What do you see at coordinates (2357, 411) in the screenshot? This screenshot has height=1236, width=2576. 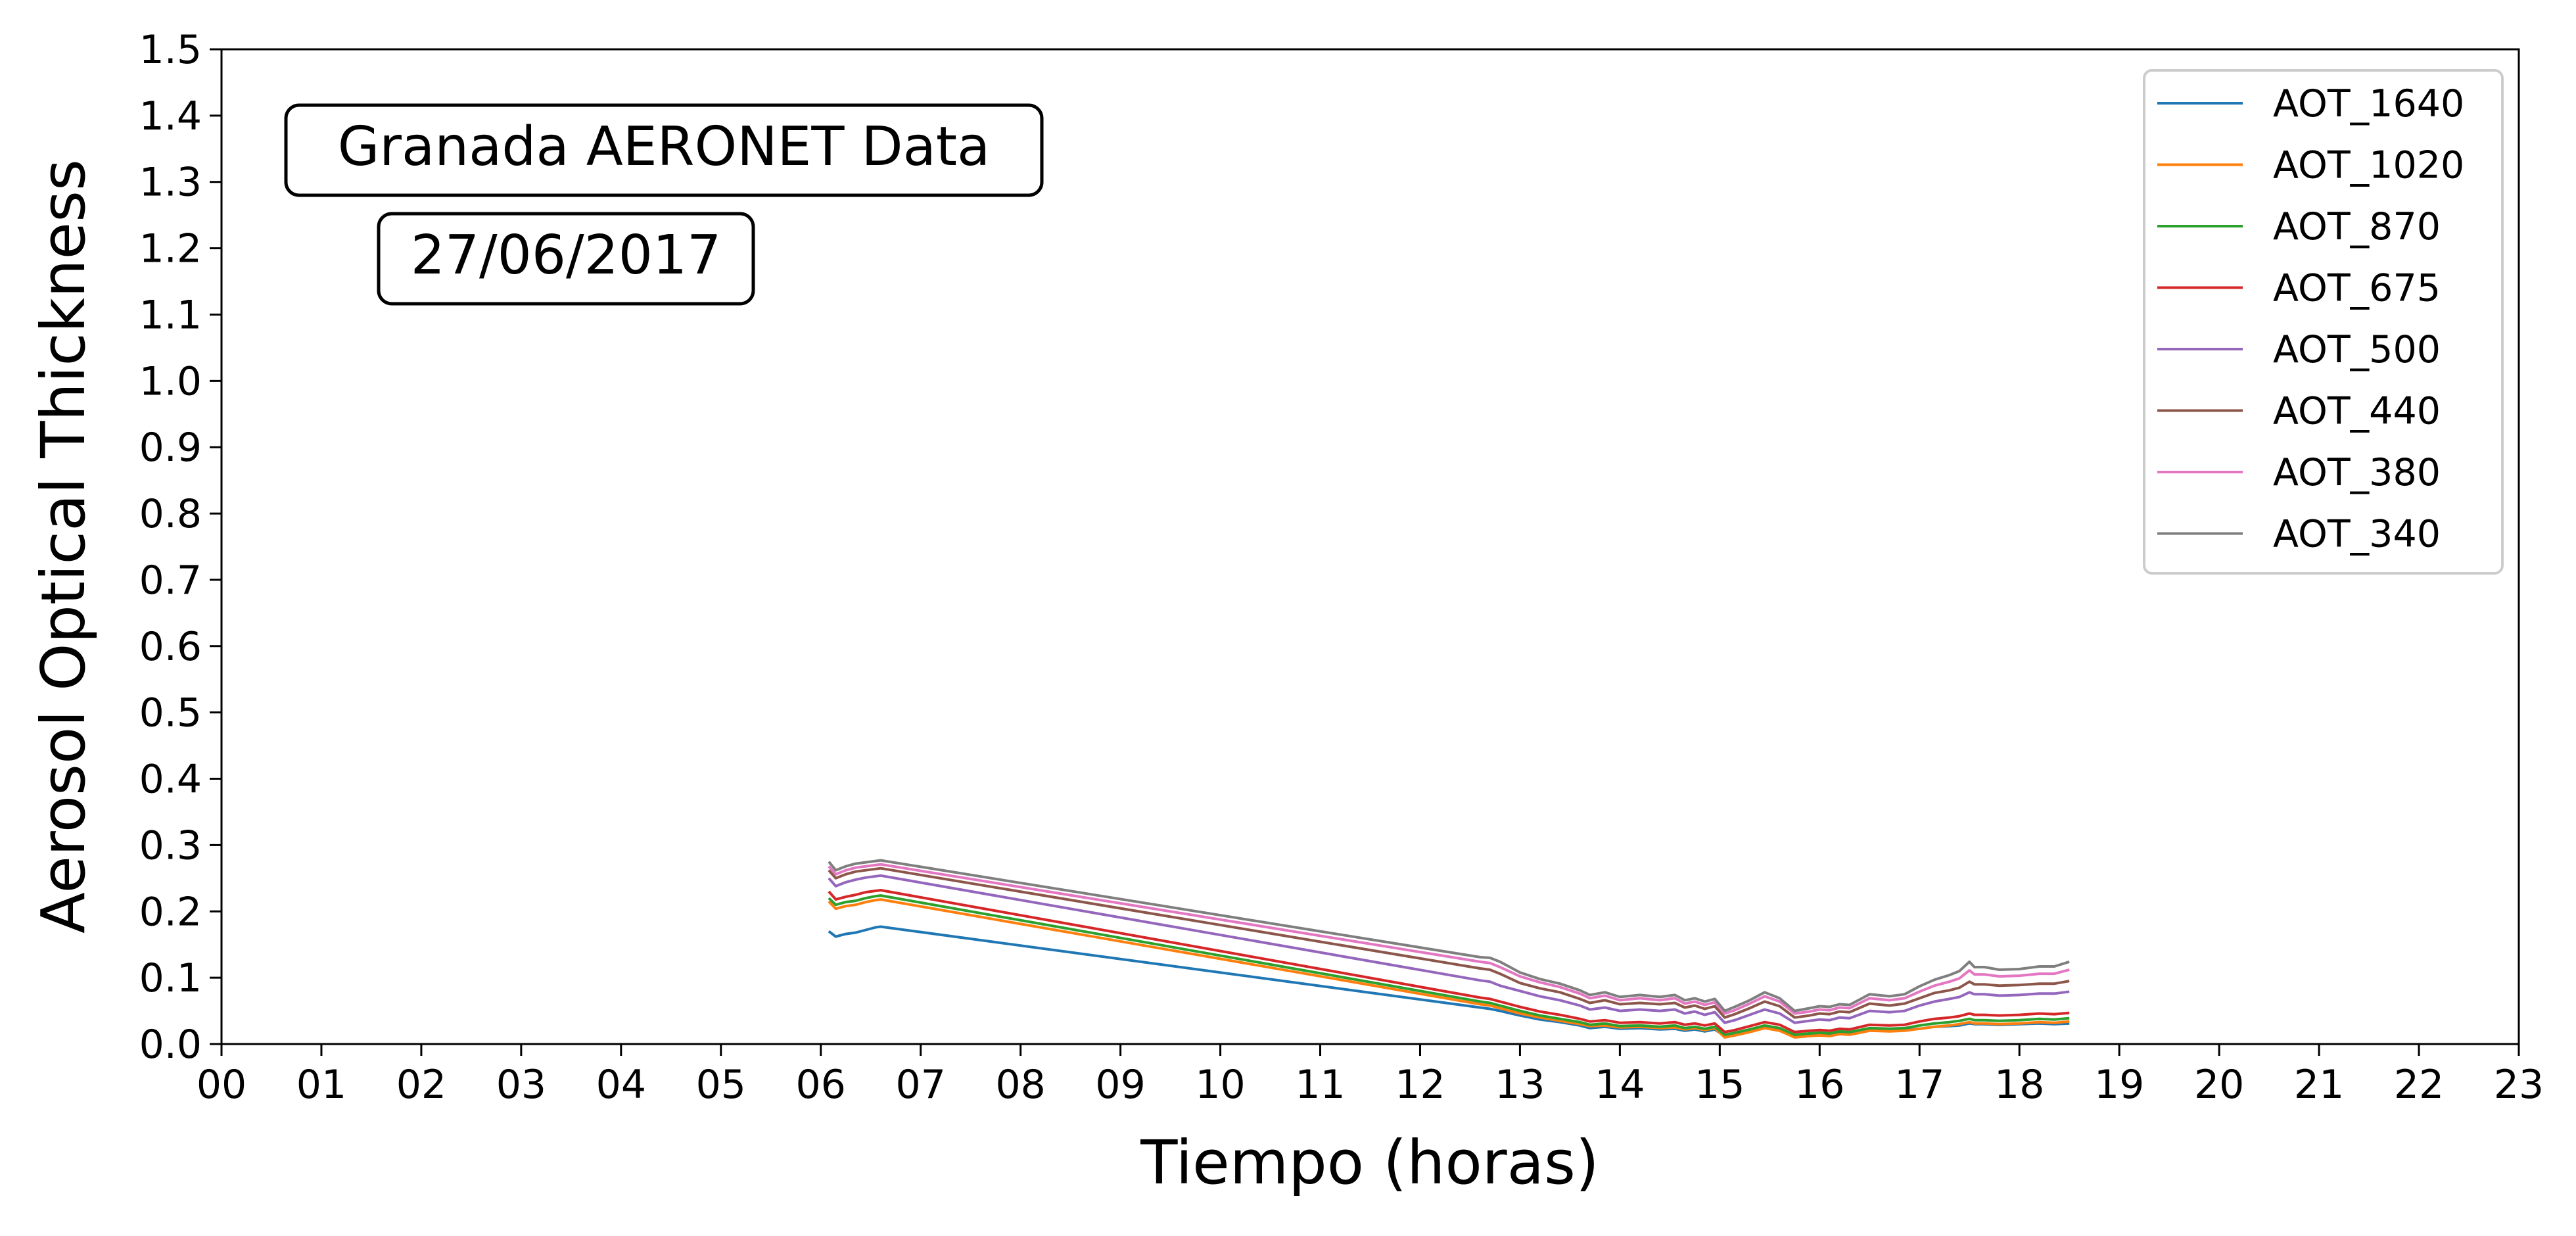 I see `legend-label: AOT_440` at bounding box center [2357, 411].